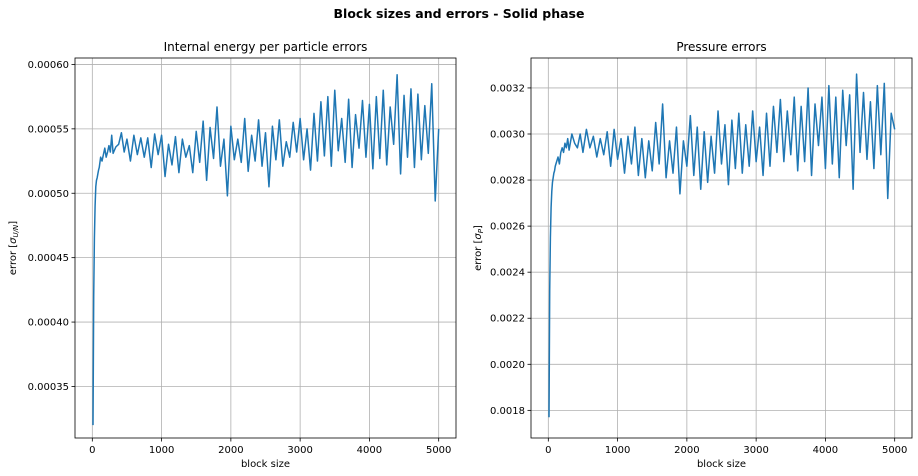 This screenshot has height=476, width=918. Describe the element at coordinates (507, 88) in the screenshot. I see `y-tick-label: 0.0032` at that location.